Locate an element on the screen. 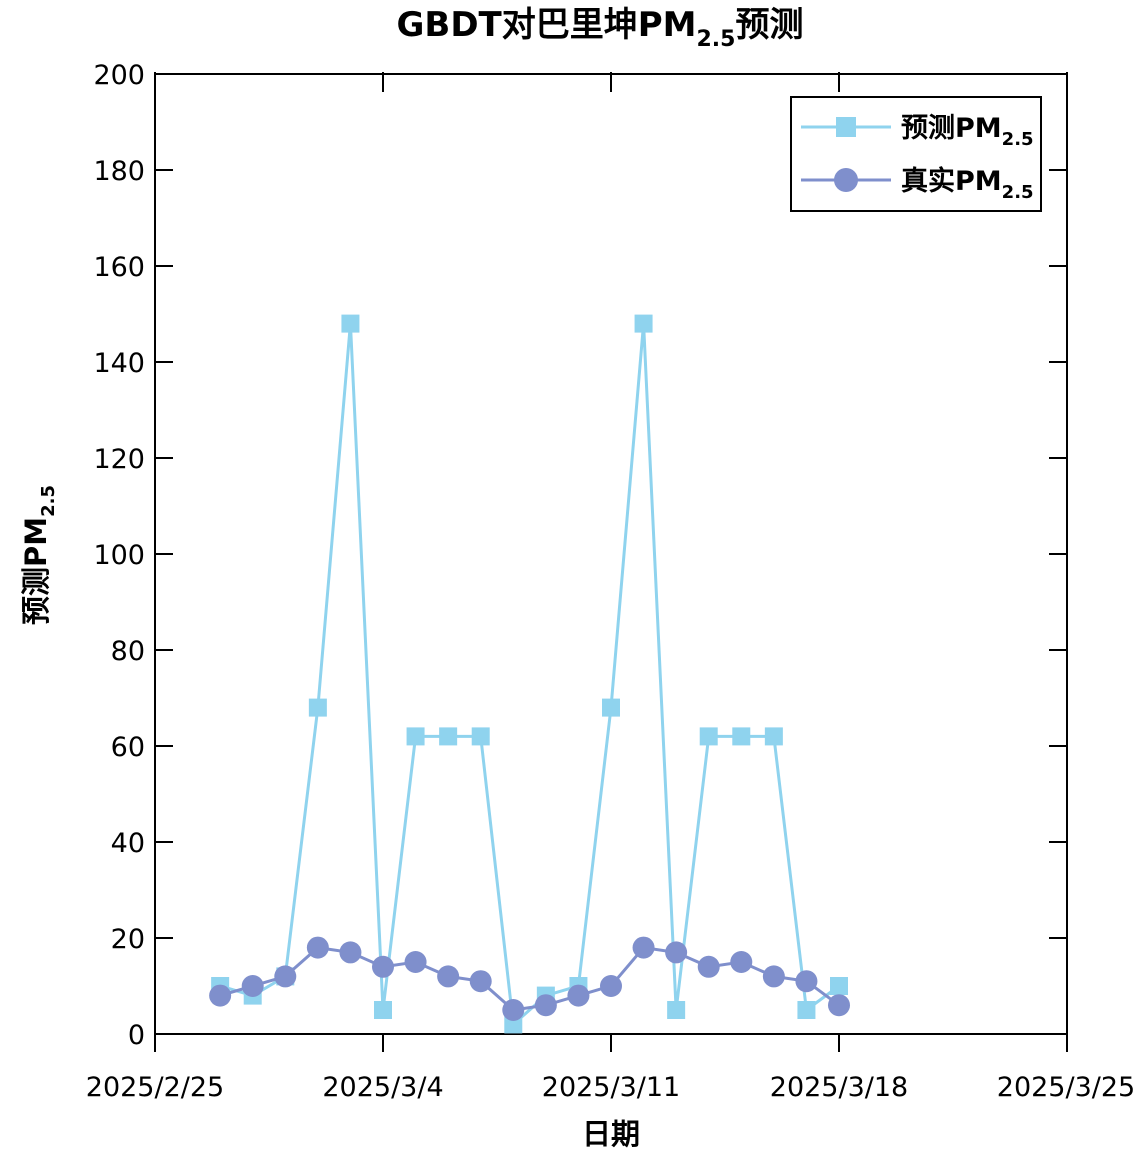 The image size is (1146, 1164). legend-label-predicted-main: 预测PM is located at coordinates (951, 128).